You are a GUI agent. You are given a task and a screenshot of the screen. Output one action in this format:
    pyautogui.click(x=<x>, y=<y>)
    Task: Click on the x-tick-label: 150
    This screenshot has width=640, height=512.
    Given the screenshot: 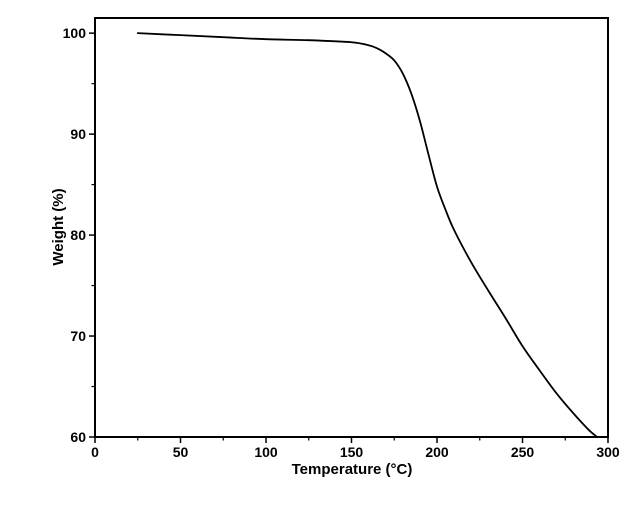 What is the action you would take?
    pyautogui.click(x=352, y=452)
    